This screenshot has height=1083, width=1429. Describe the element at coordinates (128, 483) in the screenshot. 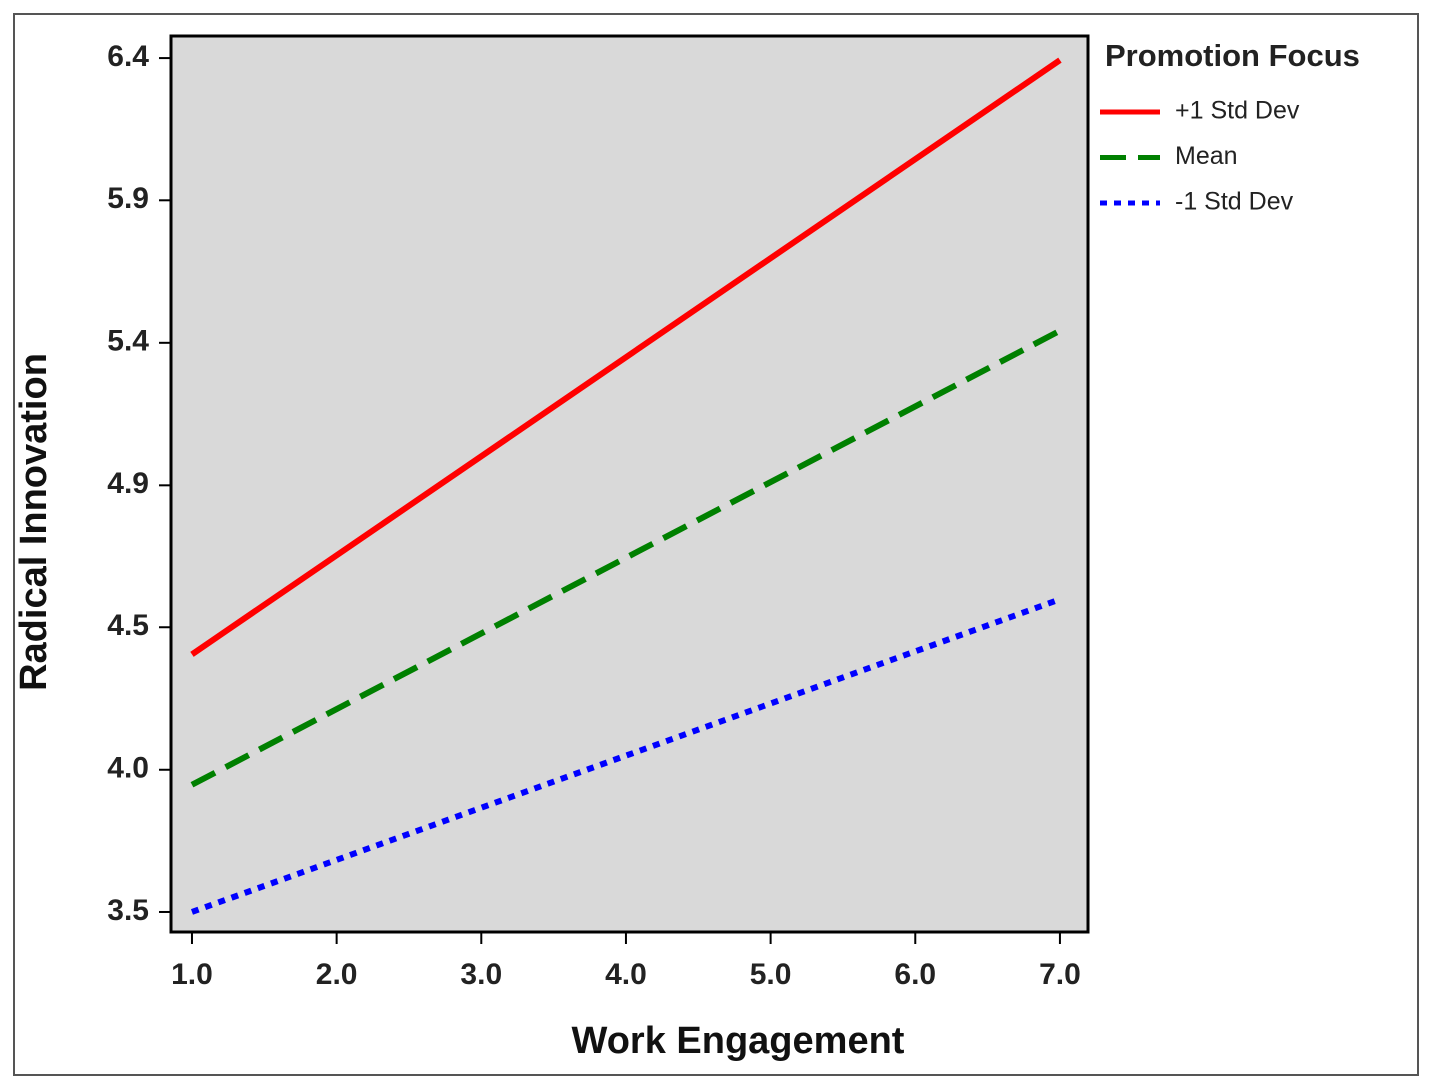

I see `y-tick-label: 4.9` at that location.